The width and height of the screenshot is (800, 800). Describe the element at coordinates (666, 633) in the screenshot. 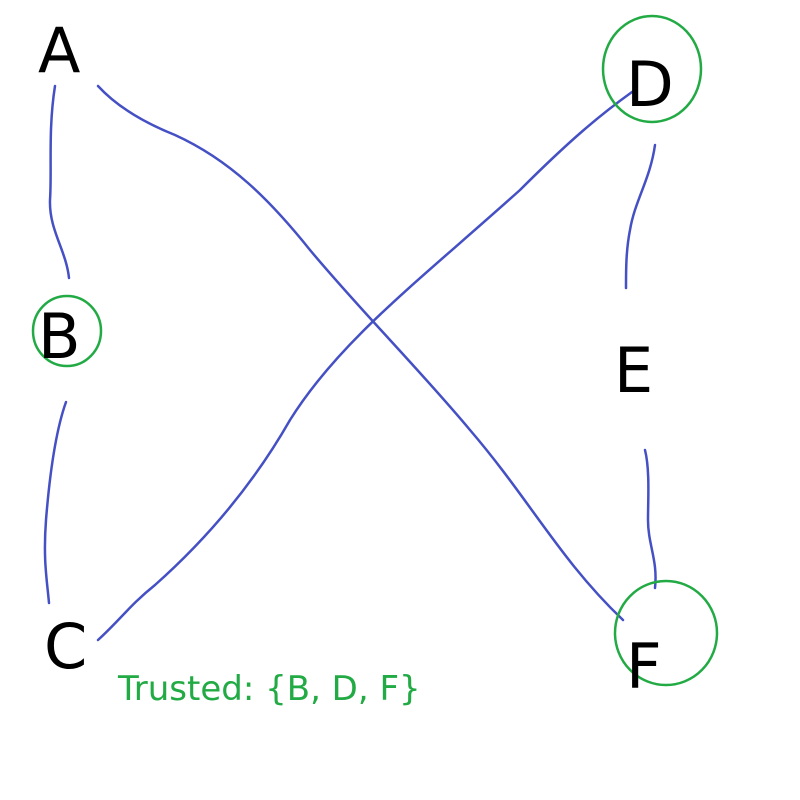

I see `trusted-ring-f` at that location.